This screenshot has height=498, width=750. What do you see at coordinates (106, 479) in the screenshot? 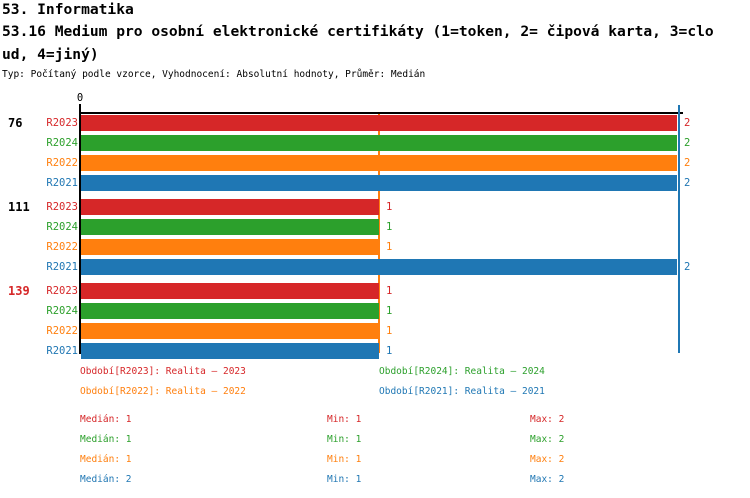
I see `stat-median-r2021: Medián: 2` at bounding box center [106, 479].